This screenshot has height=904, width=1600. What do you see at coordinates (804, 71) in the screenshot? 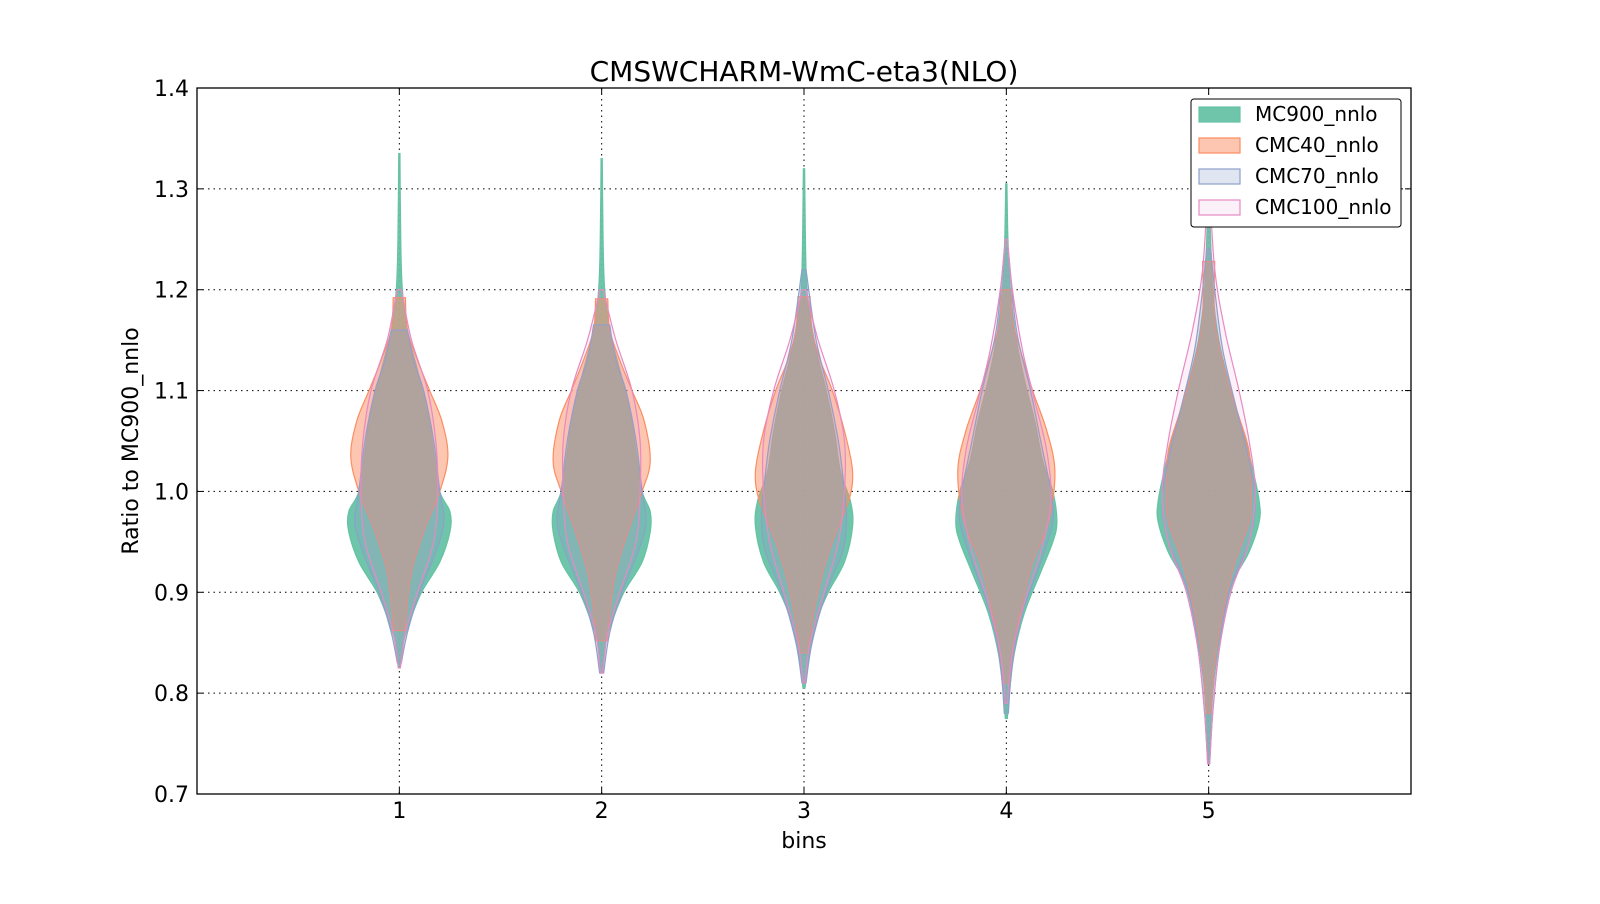
I see `chart-title: CMSWCHARM-WmC-eta3(NLO)` at bounding box center [804, 71].